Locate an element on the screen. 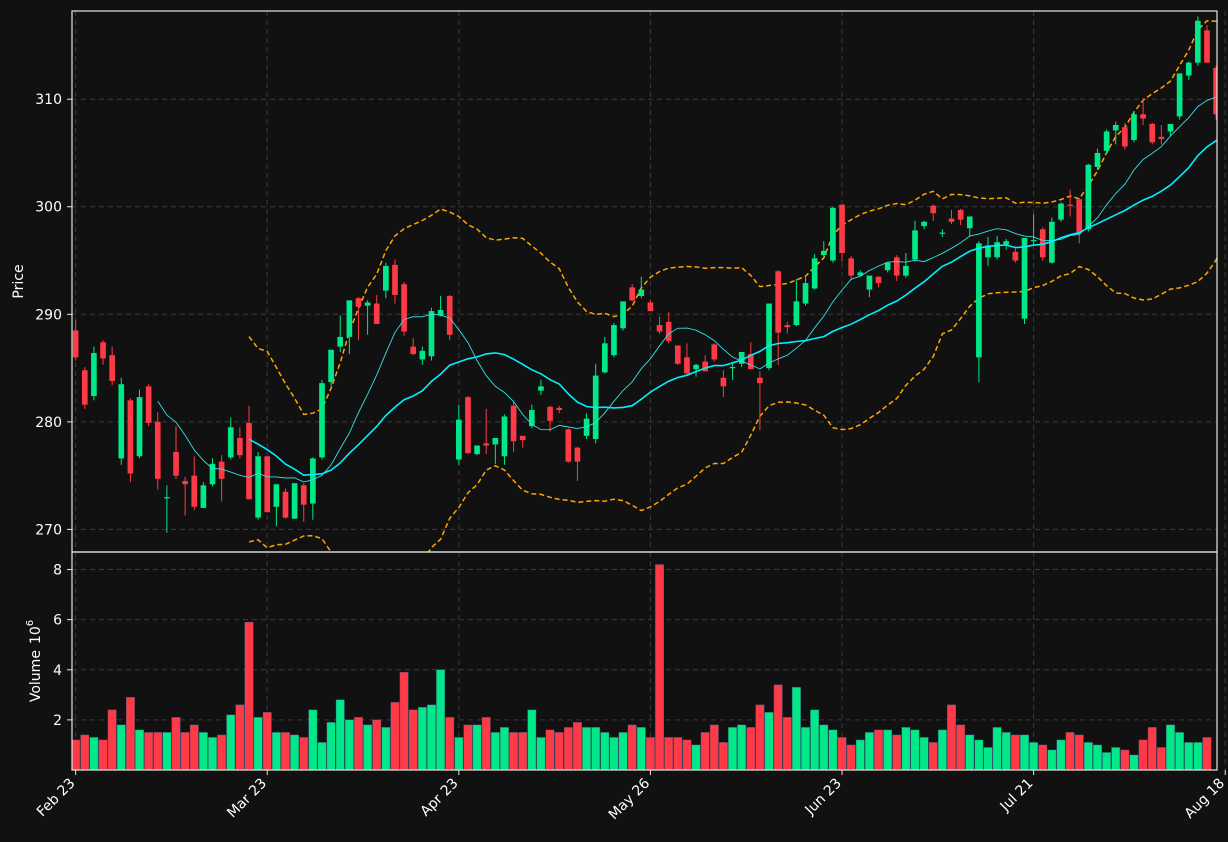 Image resolution: width=1228 pixels, height=842 pixels. volume-tick-label: 8 is located at coordinates (57, 571).